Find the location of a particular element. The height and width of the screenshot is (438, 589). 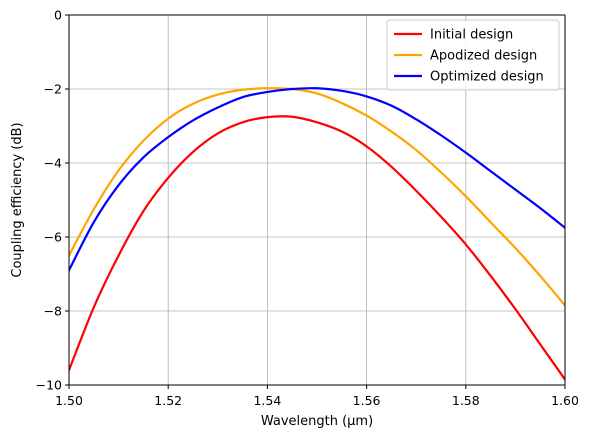

x-tick-label-4: 1.58 is located at coordinates (466, 400).